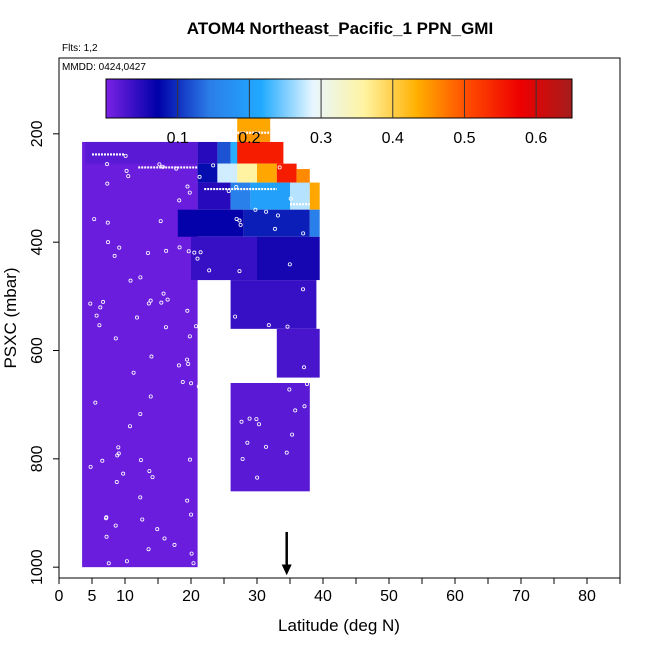  Describe the element at coordinates (340, 28) in the screenshot. I see `chart-title: ATOM4 Northeast_Pacific_1 PPN_GMI` at that location.